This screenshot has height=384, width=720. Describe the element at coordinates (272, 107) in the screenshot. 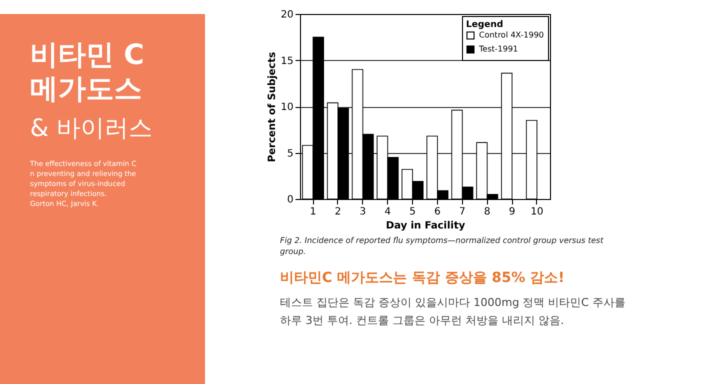

I see `y-axis-title: Percent of Subjects` at that location.